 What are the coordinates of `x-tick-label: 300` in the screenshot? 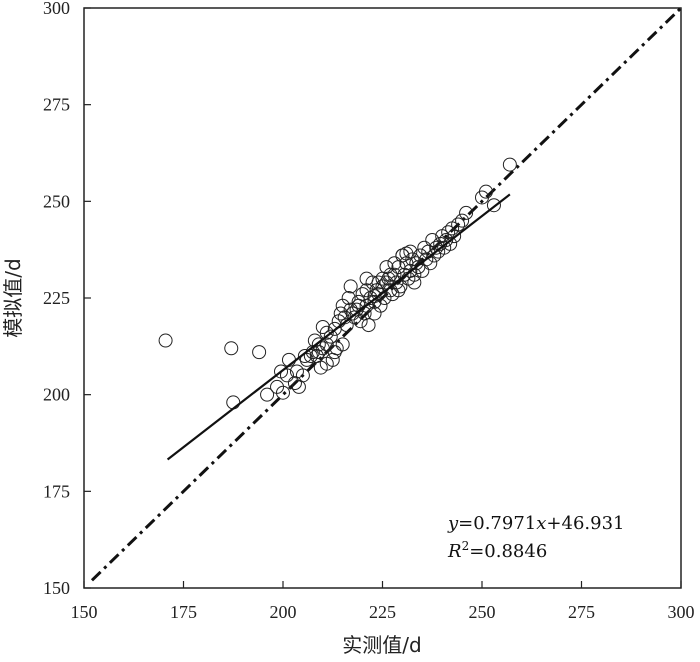 It's located at (681, 612).